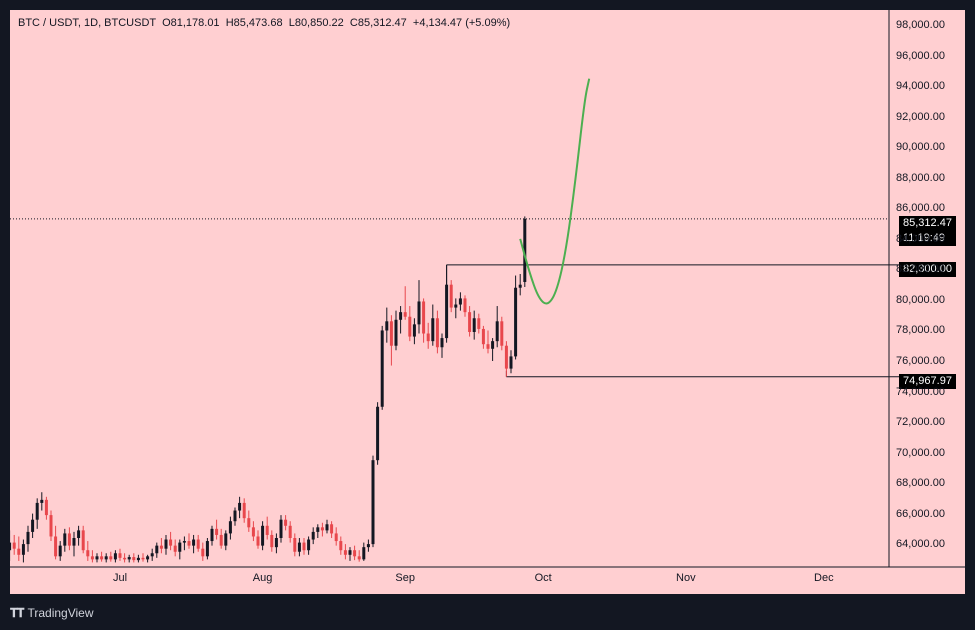  What do you see at coordinates (920, 86) in the screenshot?
I see `y-tick-label: 94,000.00` at bounding box center [920, 86].